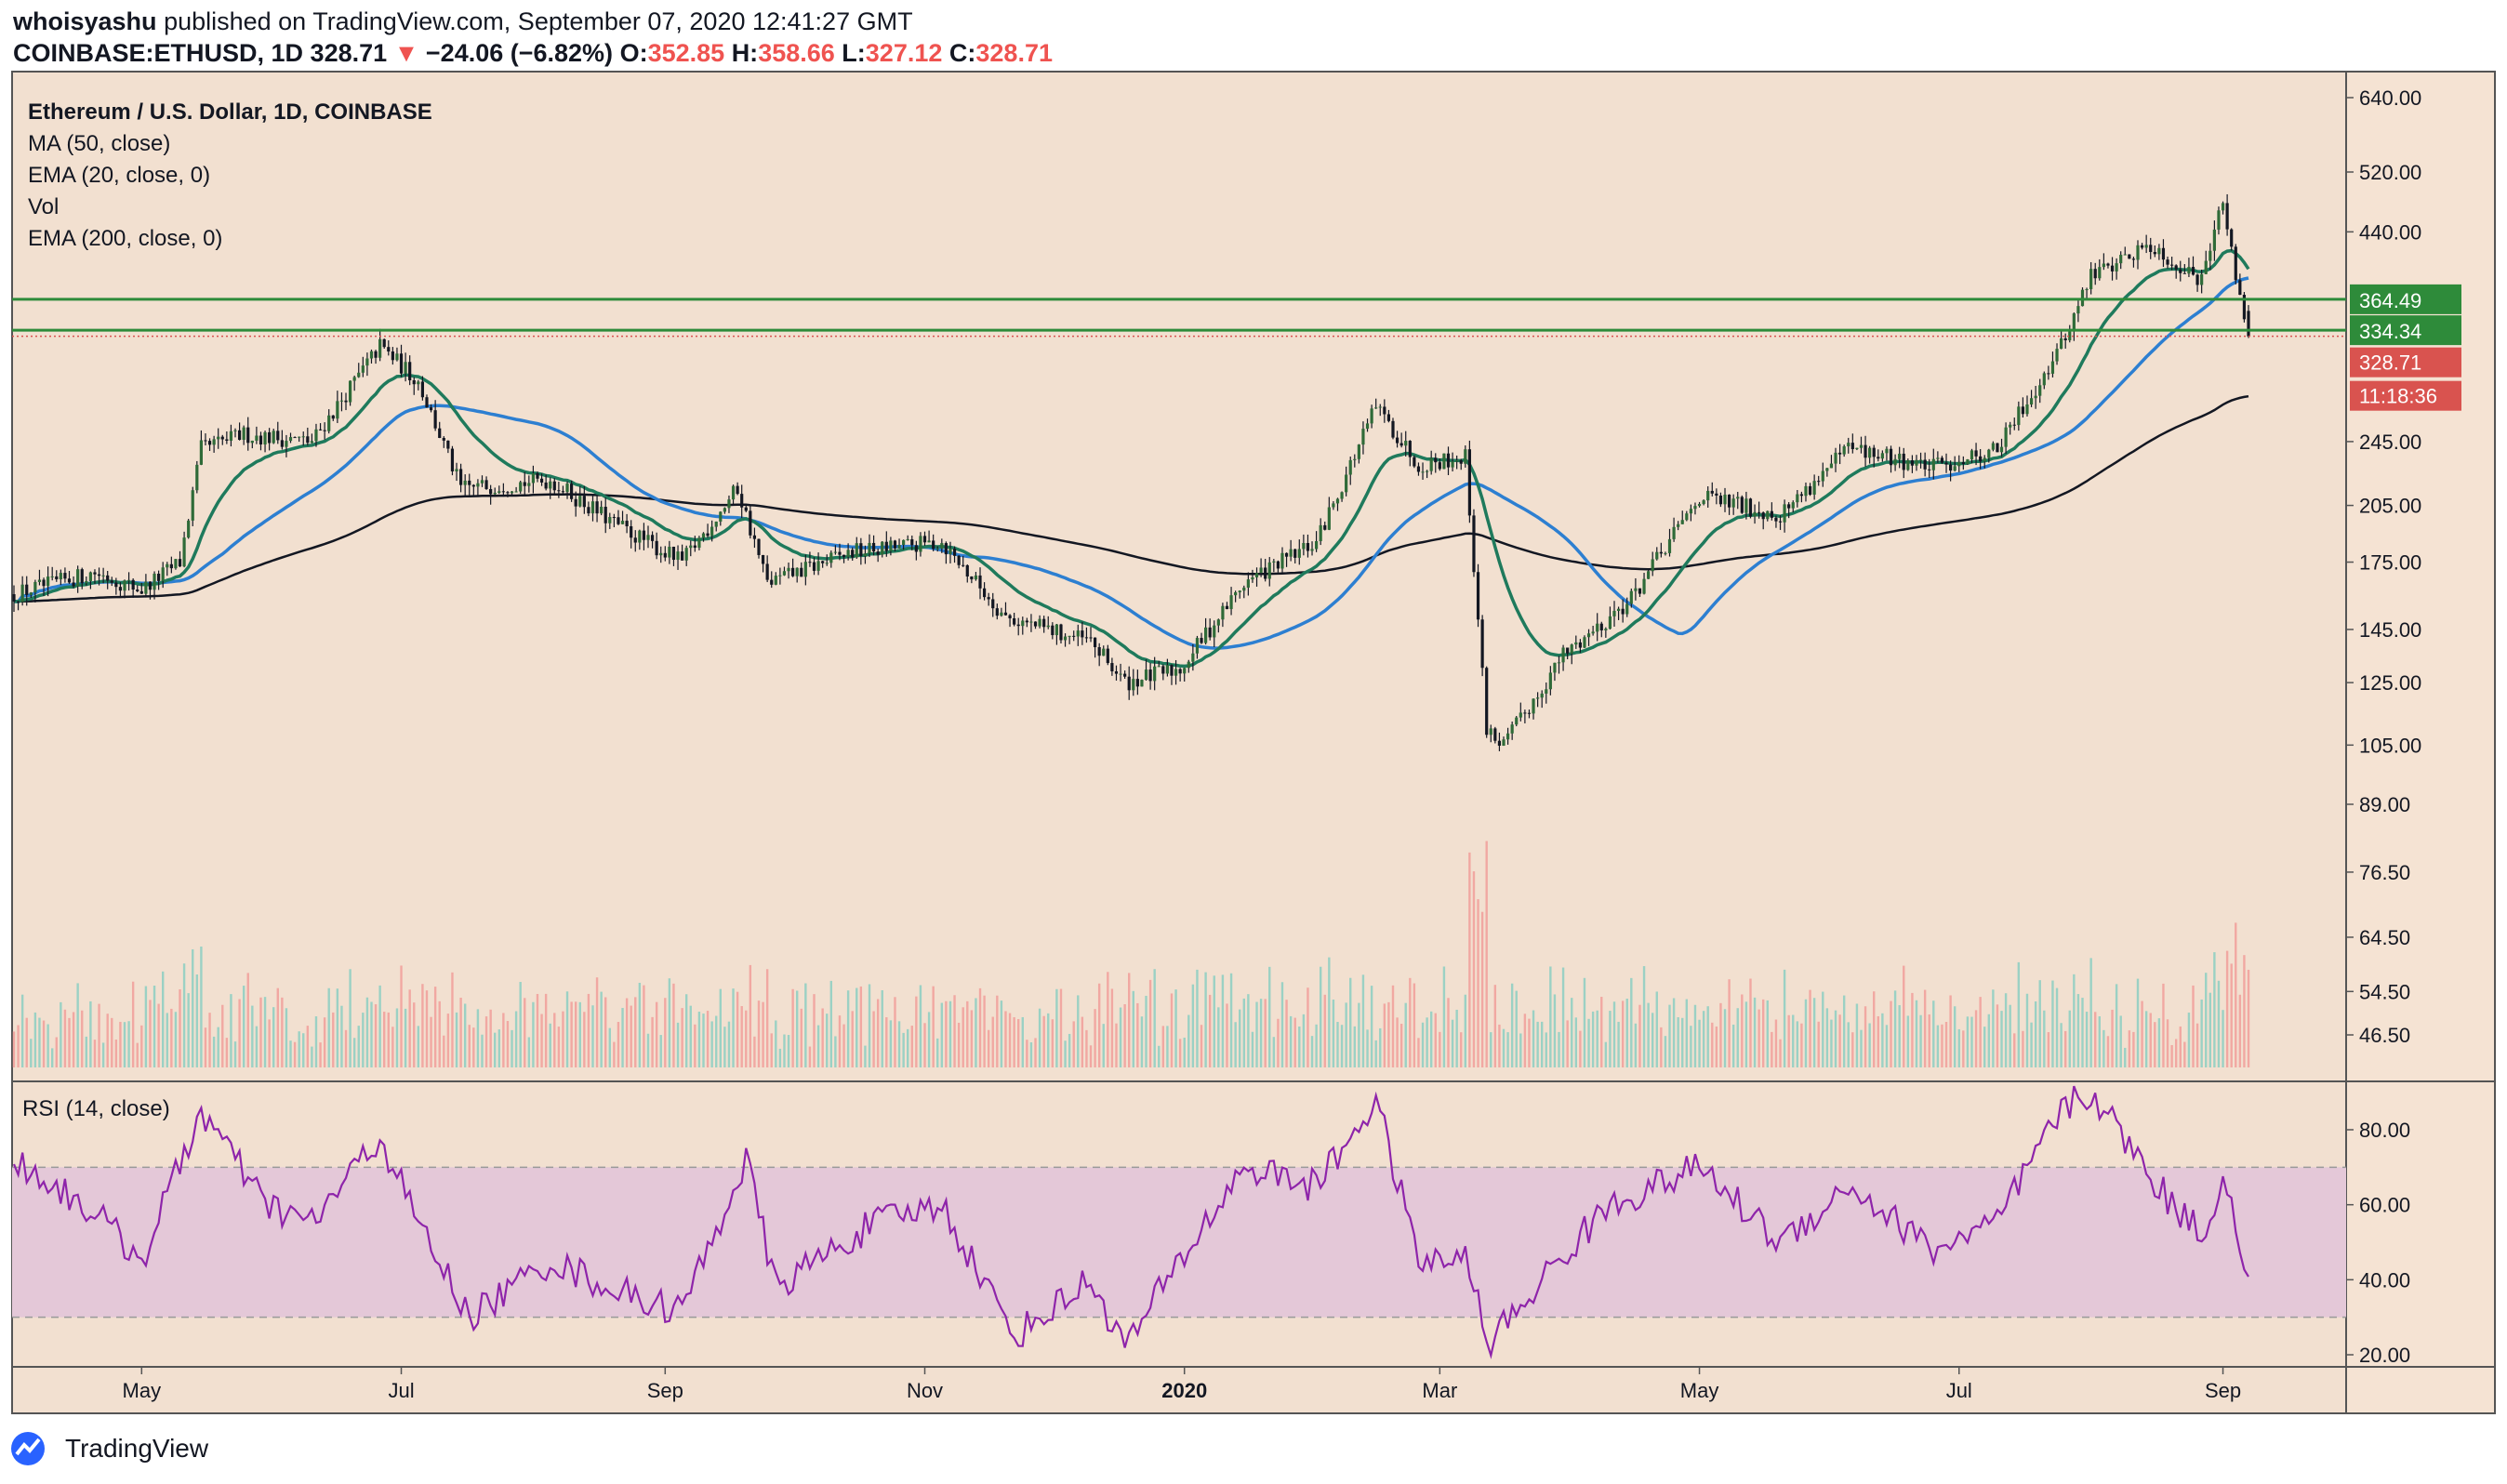  What do you see at coordinates (108, 1448) in the screenshot?
I see `tradingview-footer: TradingView` at bounding box center [108, 1448].